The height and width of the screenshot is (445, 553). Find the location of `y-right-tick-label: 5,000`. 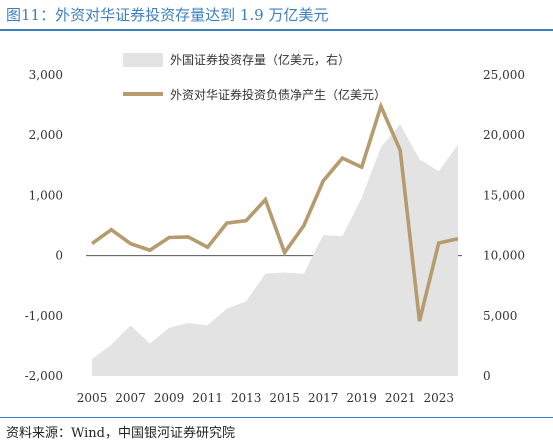

y-right-tick-label: 5,000 is located at coordinates (500, 316).